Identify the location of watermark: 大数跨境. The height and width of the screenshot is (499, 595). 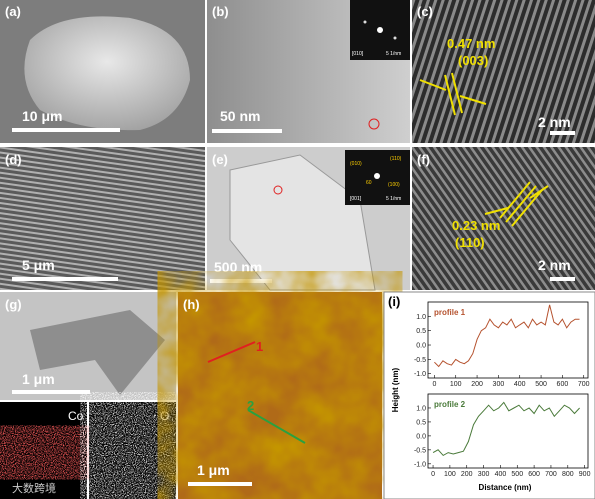
(34, 488).